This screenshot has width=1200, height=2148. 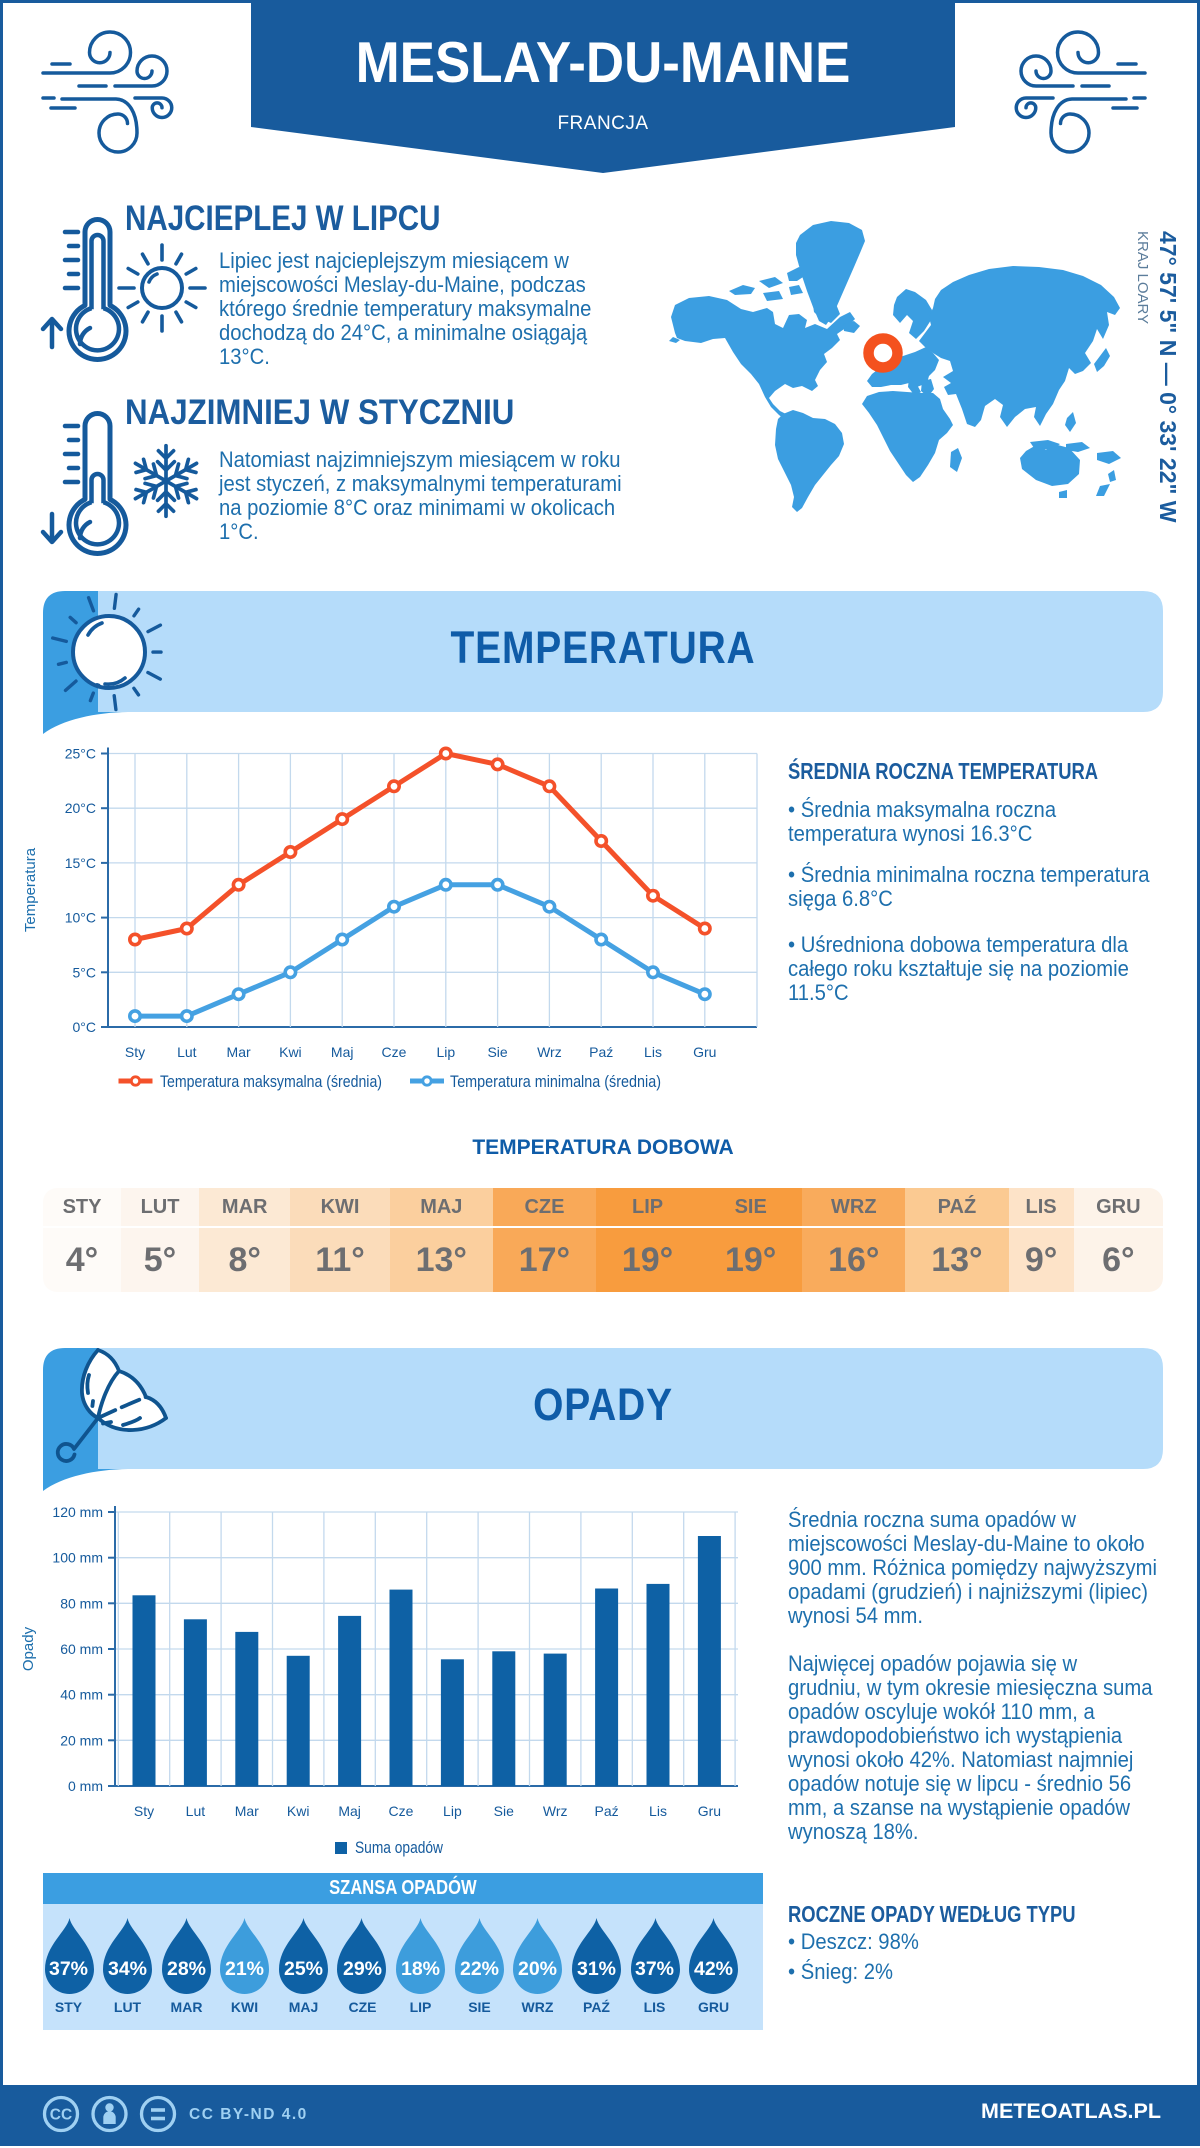 What do you see at coordinates (80, 863) in the screenshot?
I see `svg-text: 15°C` at bounding box center [80, 863].